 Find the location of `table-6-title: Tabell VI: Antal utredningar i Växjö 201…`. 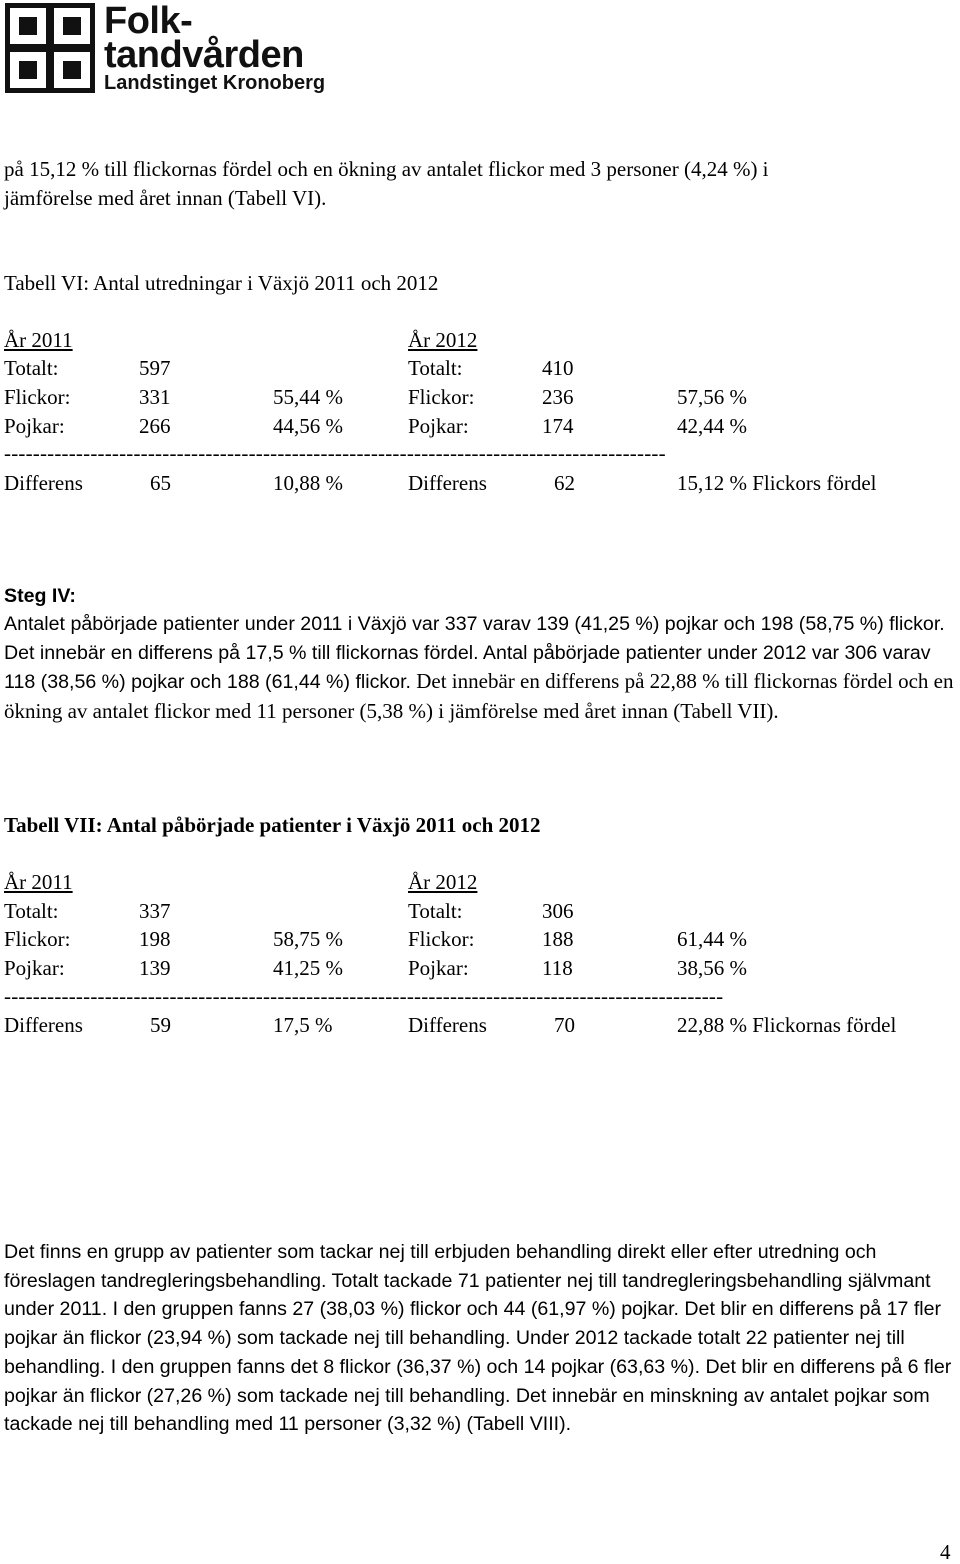

table-6-title: Tabell VI: Antal utredningar i Växjö 201… is located at coordinates (221, 283).